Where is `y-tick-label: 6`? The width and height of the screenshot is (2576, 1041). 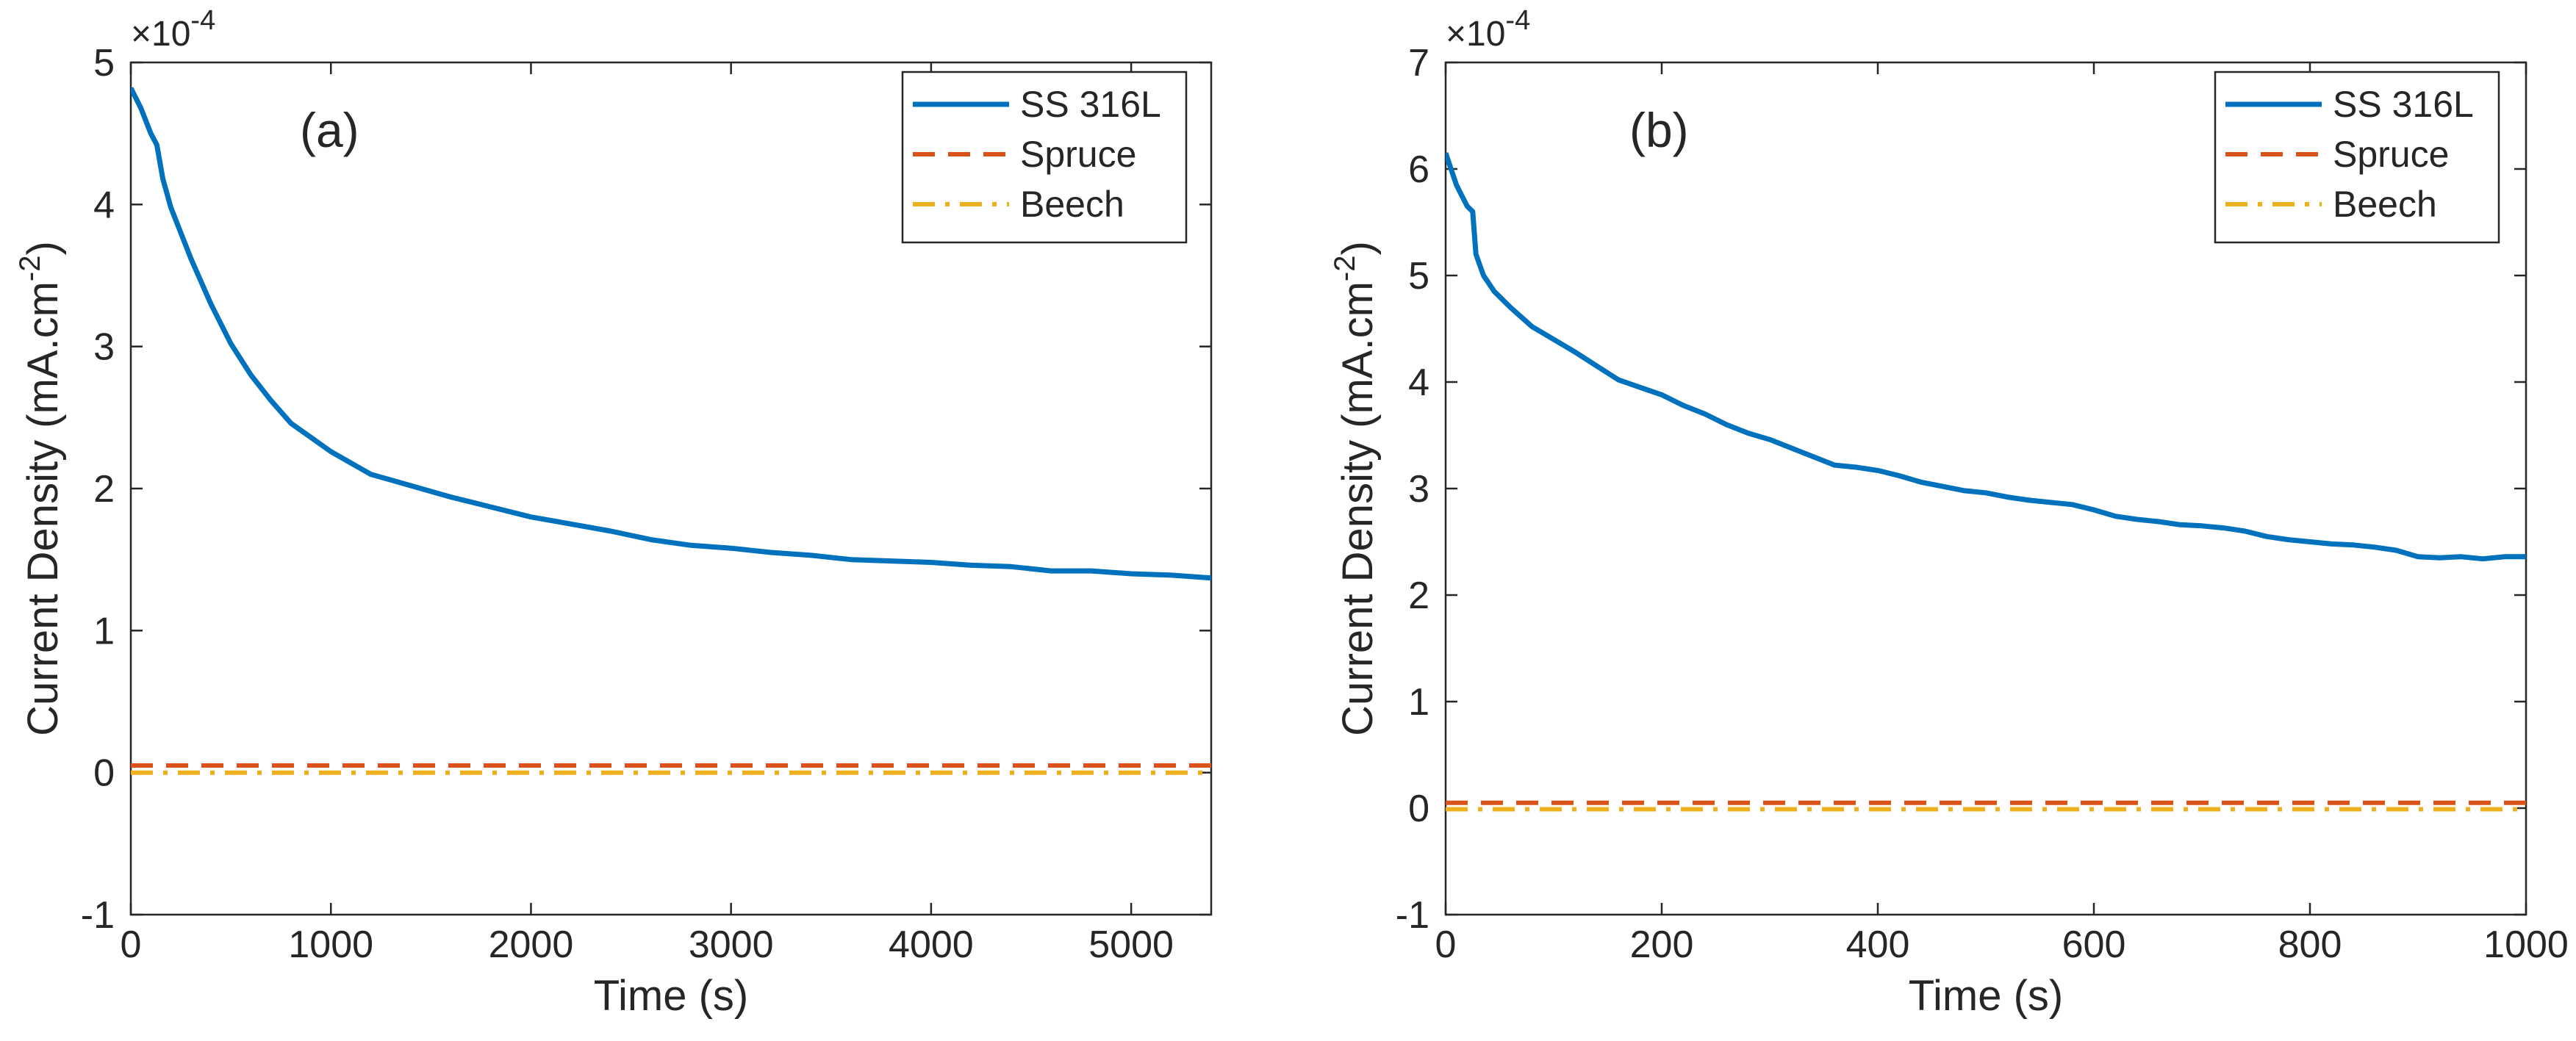
y-tick-label: 6 is located at coordinates (1418, 169).